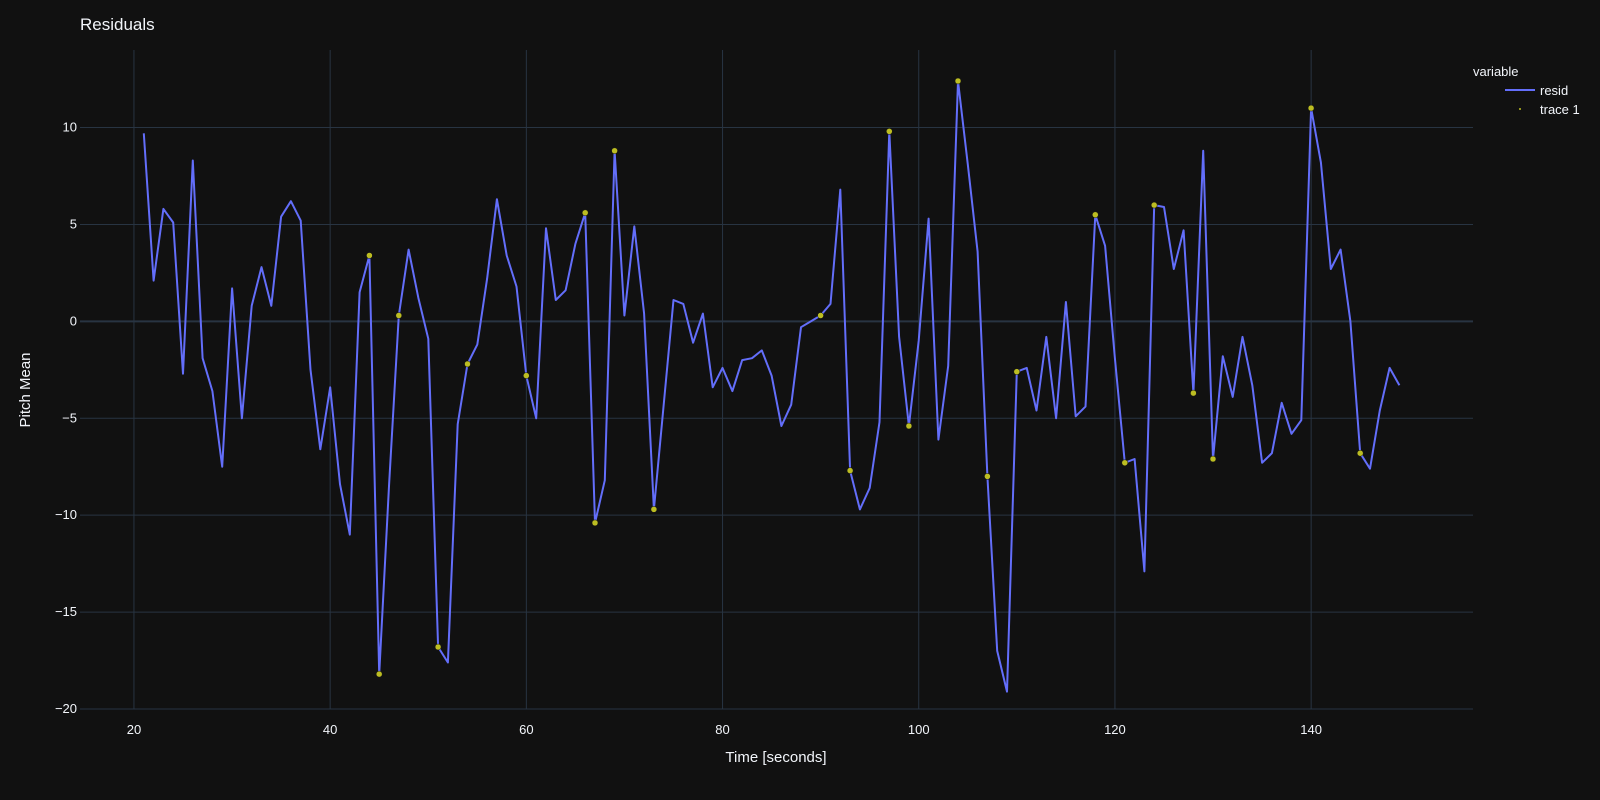 The image size is (1600, 800). I want to click on x-tick-label: 120, so click(1115, 729).